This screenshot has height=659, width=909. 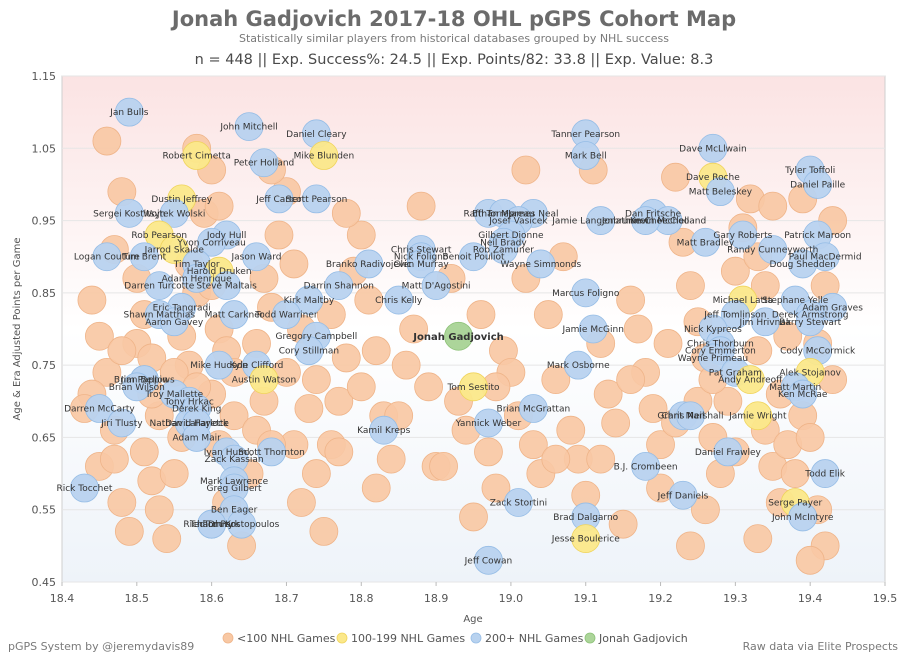 What do you see at coordinates (384, 430) in the screenshot?
I see `cohort-point-kamil-kreps` at bounding box center [384, 430].